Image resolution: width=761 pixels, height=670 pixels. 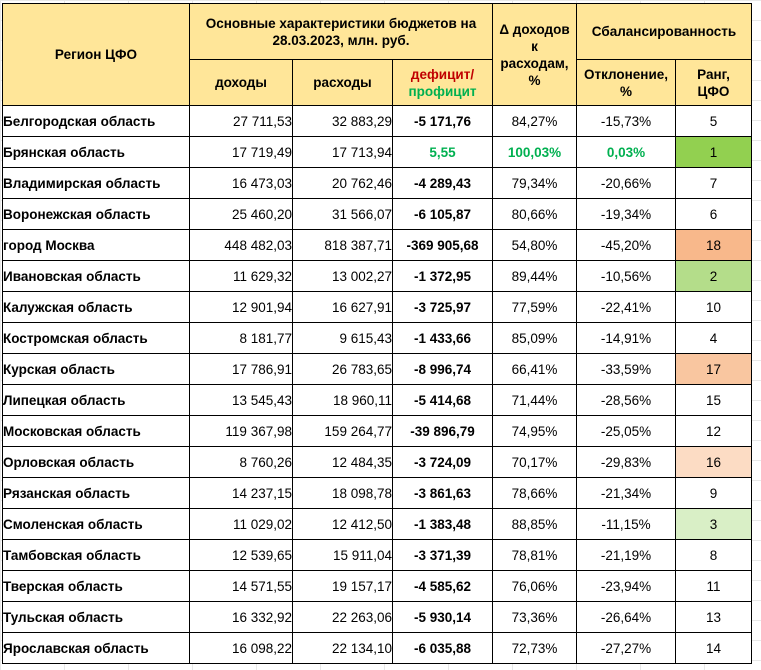 I want to click on ratio-cell: 89,44%, so click(x=534, y=276).